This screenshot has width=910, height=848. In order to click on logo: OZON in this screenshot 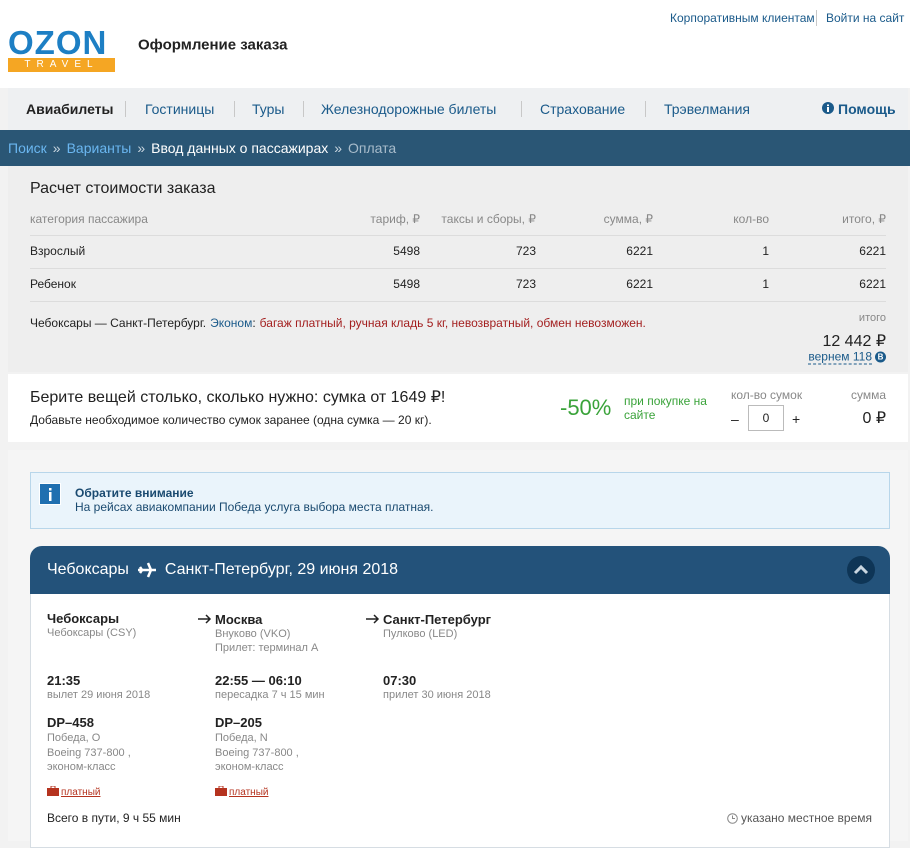, I will do `click(58, 42)`.